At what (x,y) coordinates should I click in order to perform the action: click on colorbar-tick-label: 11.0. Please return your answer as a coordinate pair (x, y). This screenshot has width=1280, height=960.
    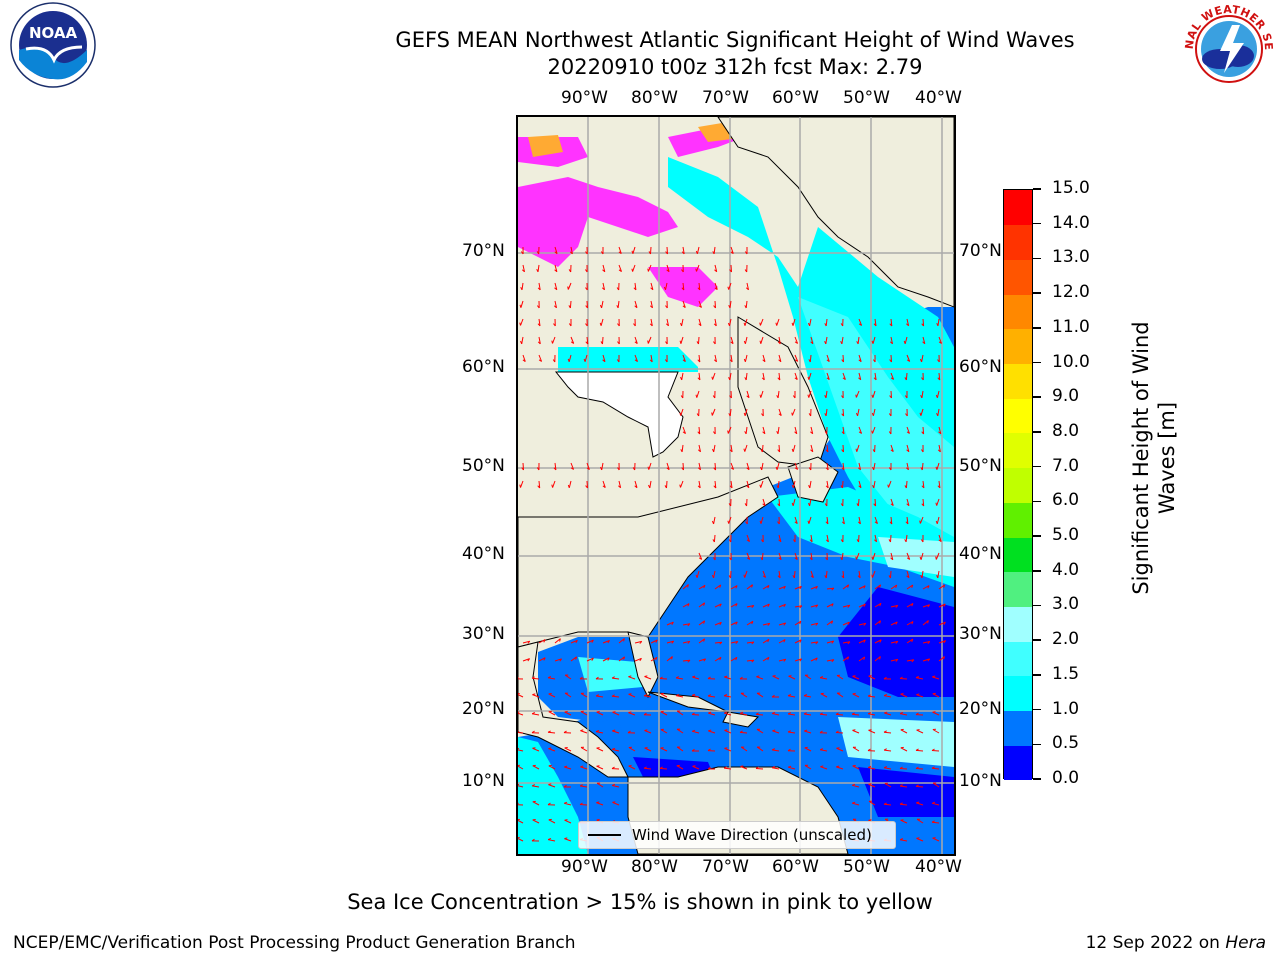
    Looking at the image, I should click on (1071, 326).